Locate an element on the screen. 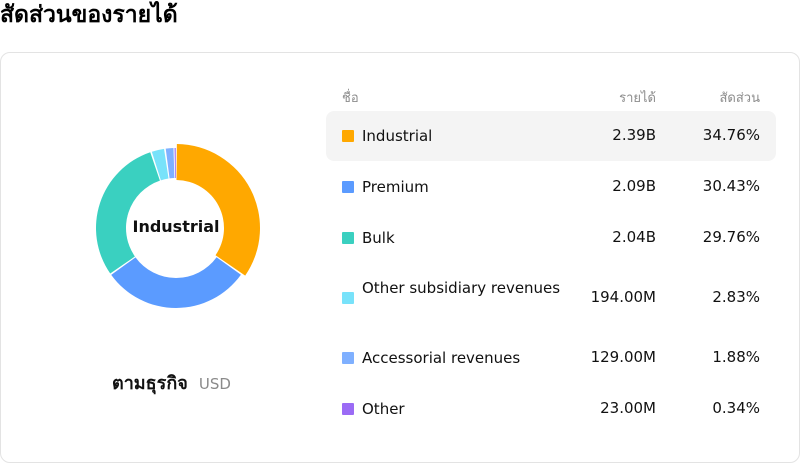 The height and width of the screenshot is (463, 800). row-name: Industrial is located at coordinates (397, 135).